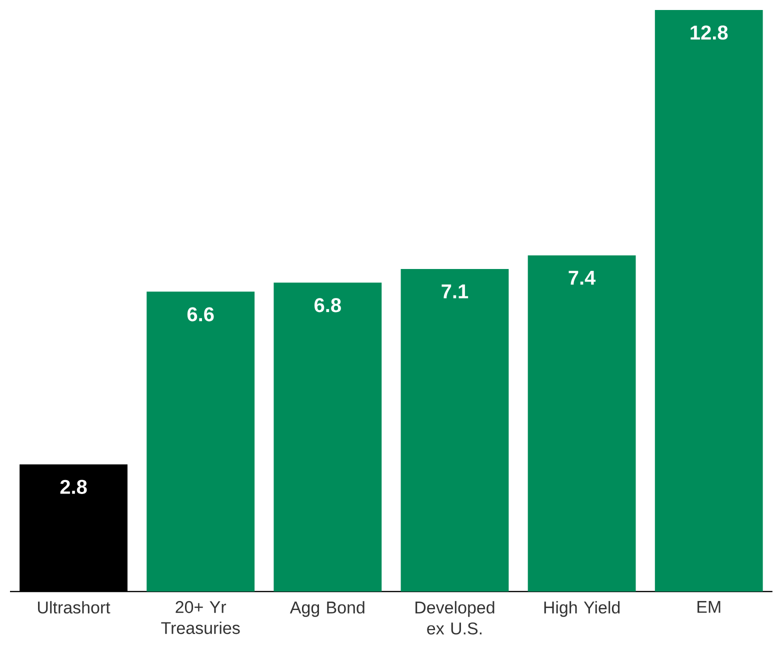 This screenshot has width=773, height=654. Describe the element at coordinates (327, 305) in the screenshot. I see `data-label: 6.8` at that location.